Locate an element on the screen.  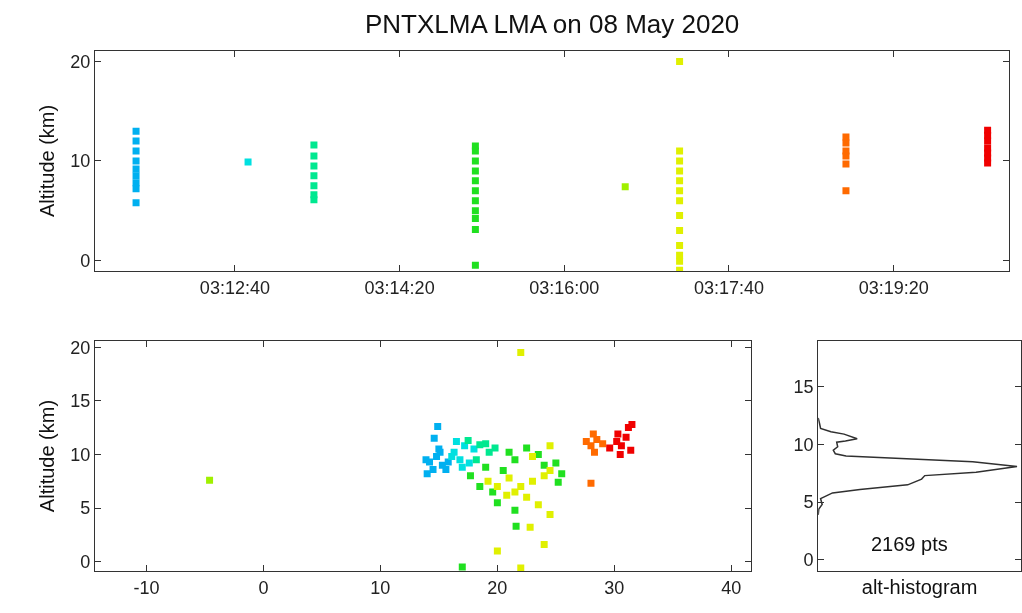
x-tick-label: 30 is located at coordinates (614, 587).